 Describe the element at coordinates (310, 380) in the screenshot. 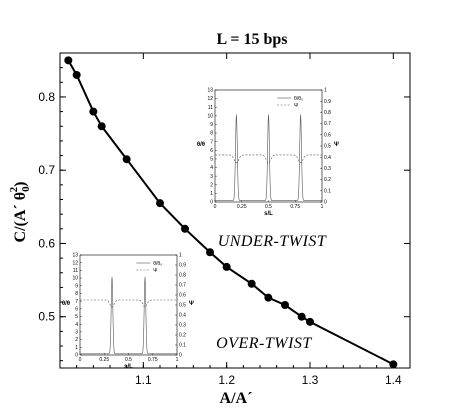

I see `x-tick-label: 1.3` at that location.